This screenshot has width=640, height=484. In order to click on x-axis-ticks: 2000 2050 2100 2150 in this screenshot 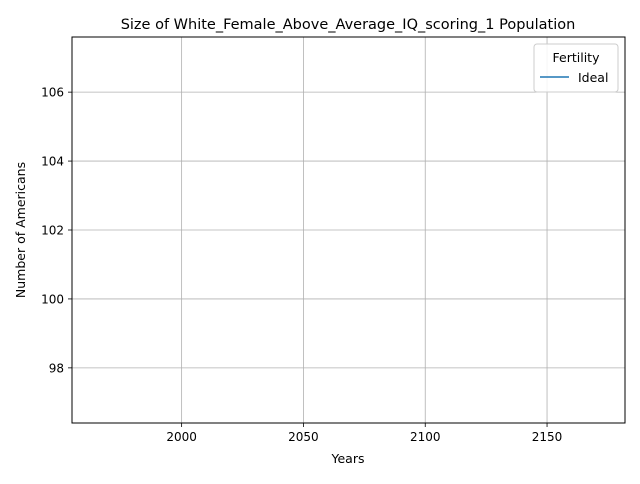, I will do `click(364, 433)`.